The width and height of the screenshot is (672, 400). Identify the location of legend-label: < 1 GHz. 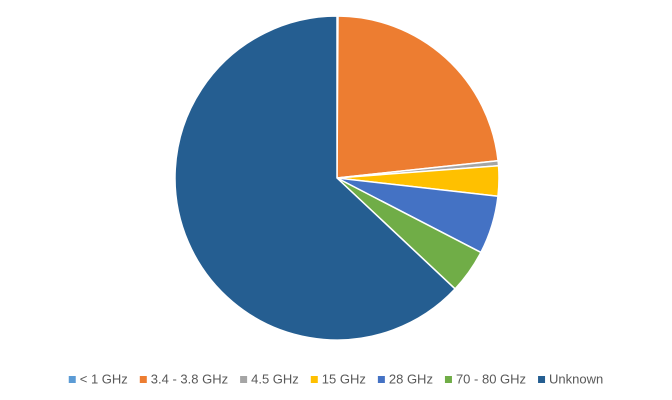
(104, 378).